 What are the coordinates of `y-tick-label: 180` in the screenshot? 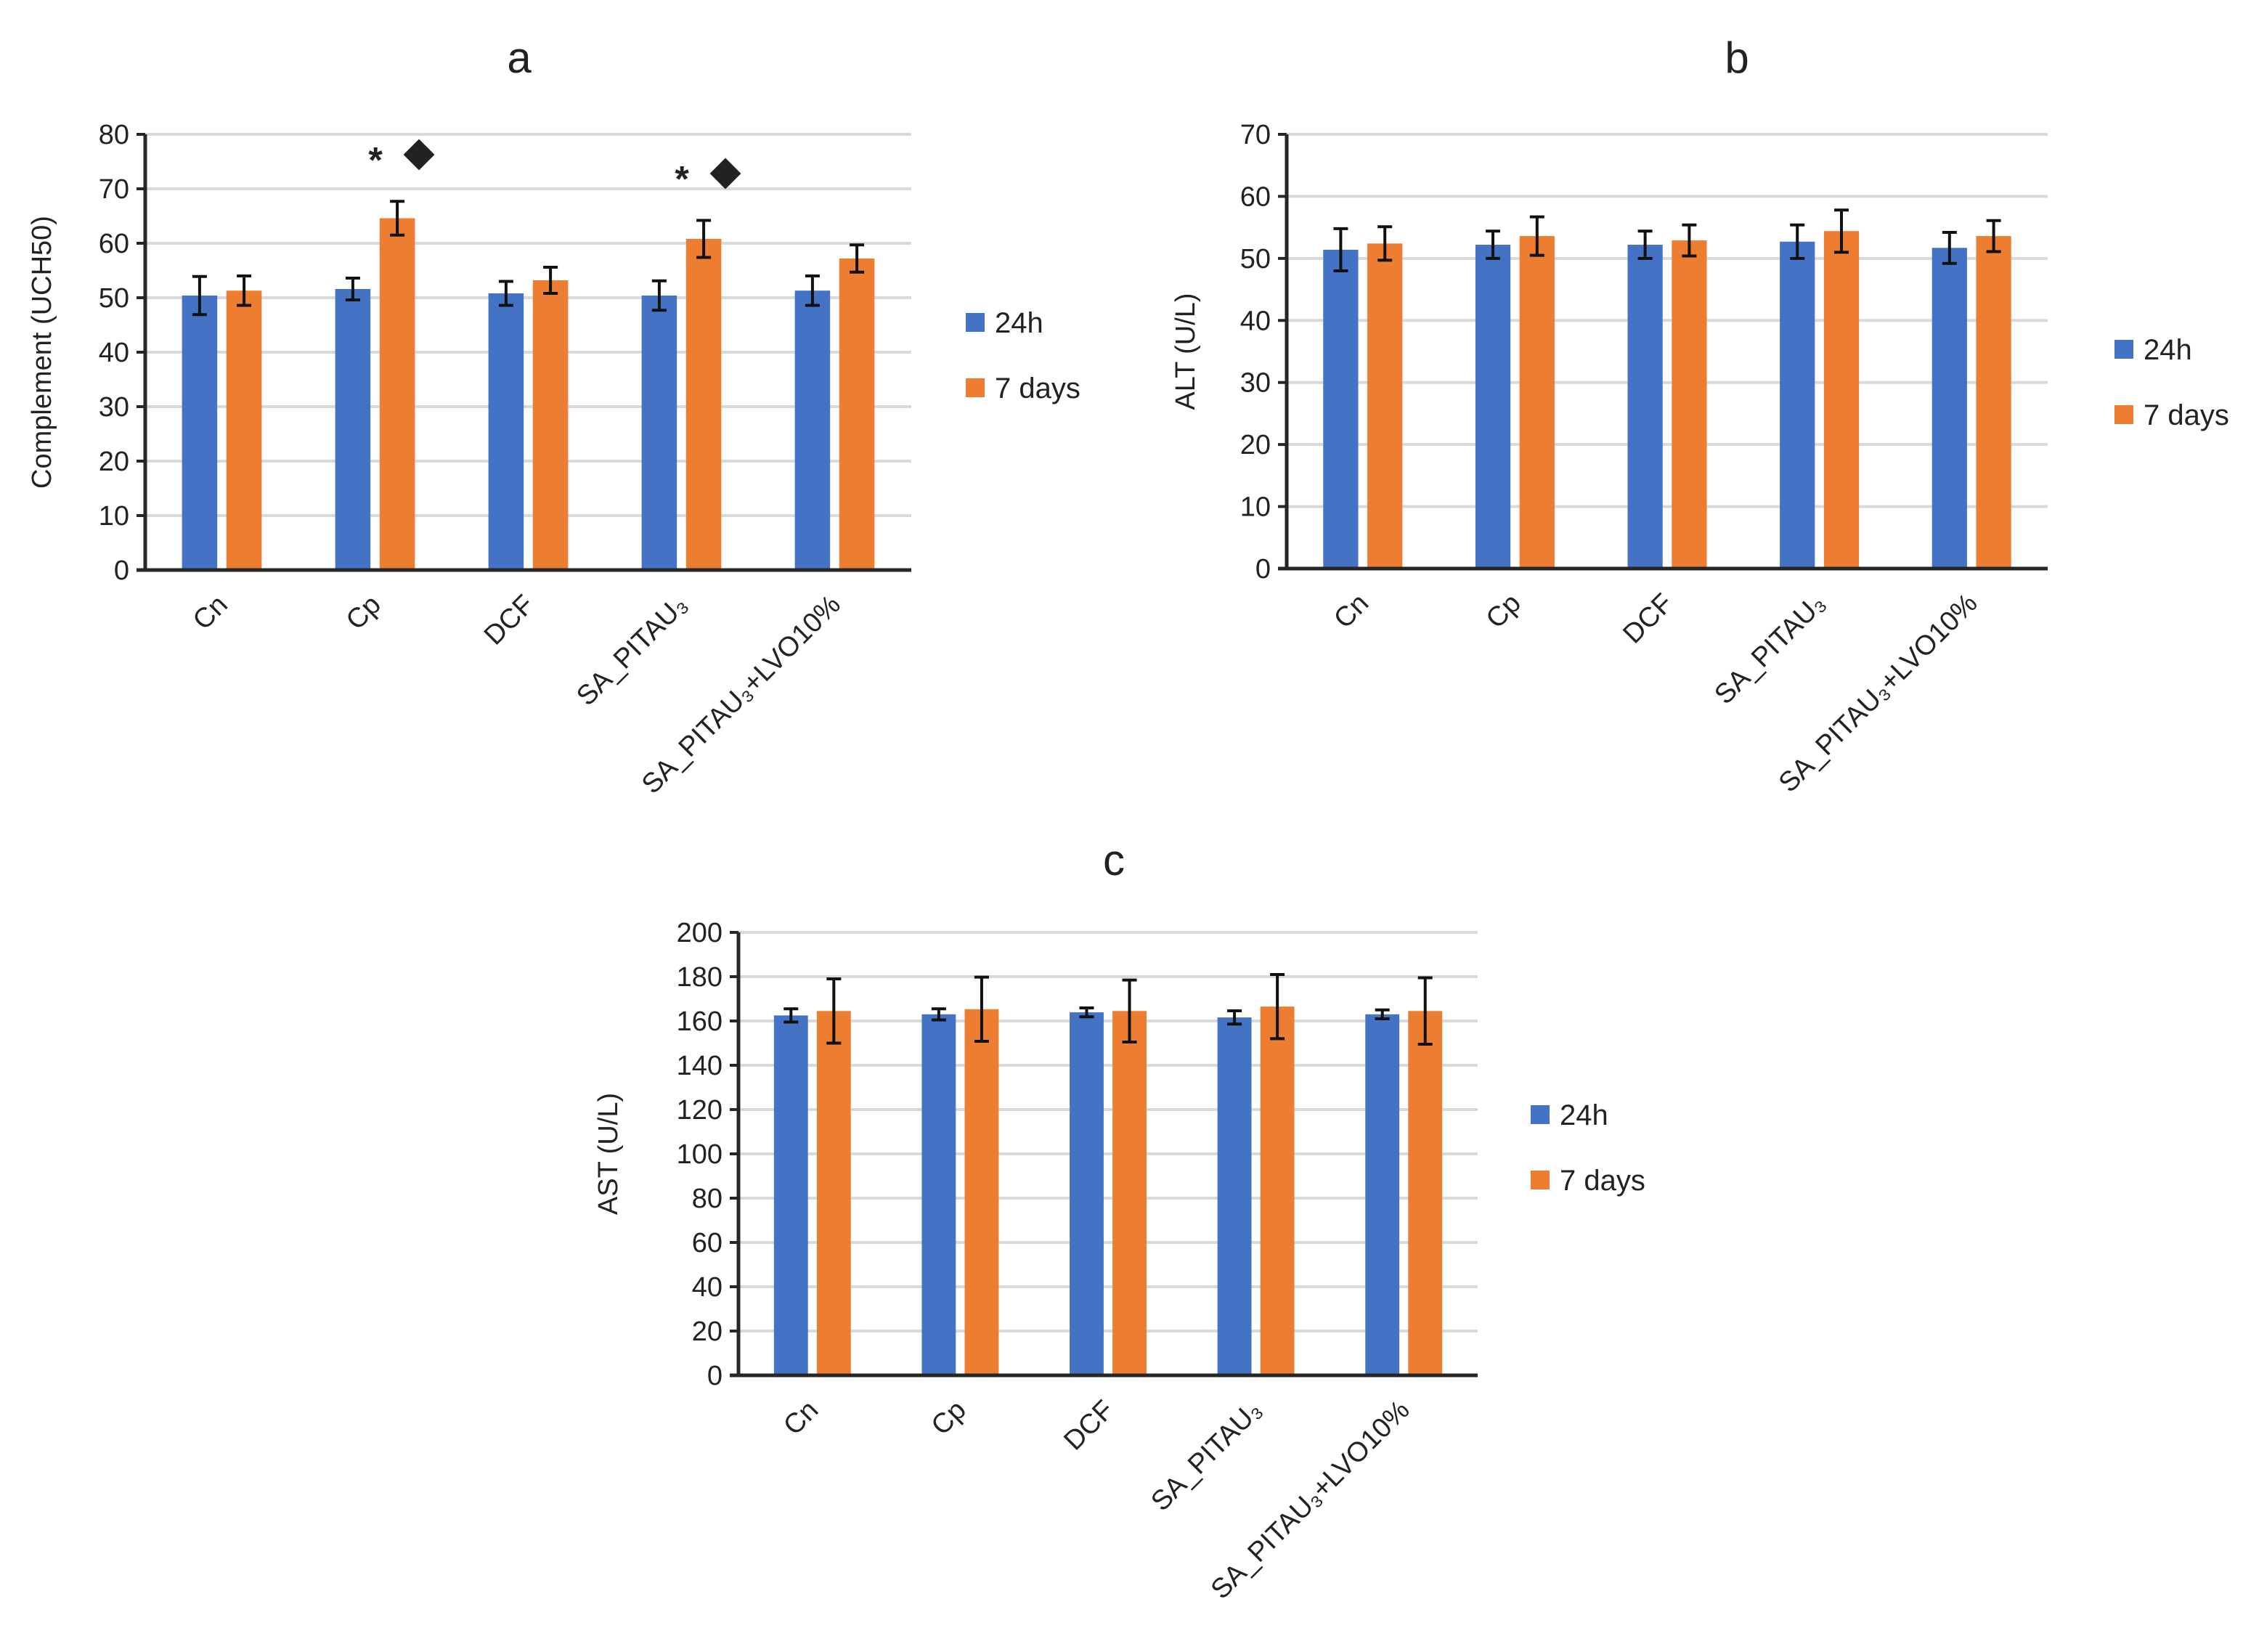 It's located at (699, 978).